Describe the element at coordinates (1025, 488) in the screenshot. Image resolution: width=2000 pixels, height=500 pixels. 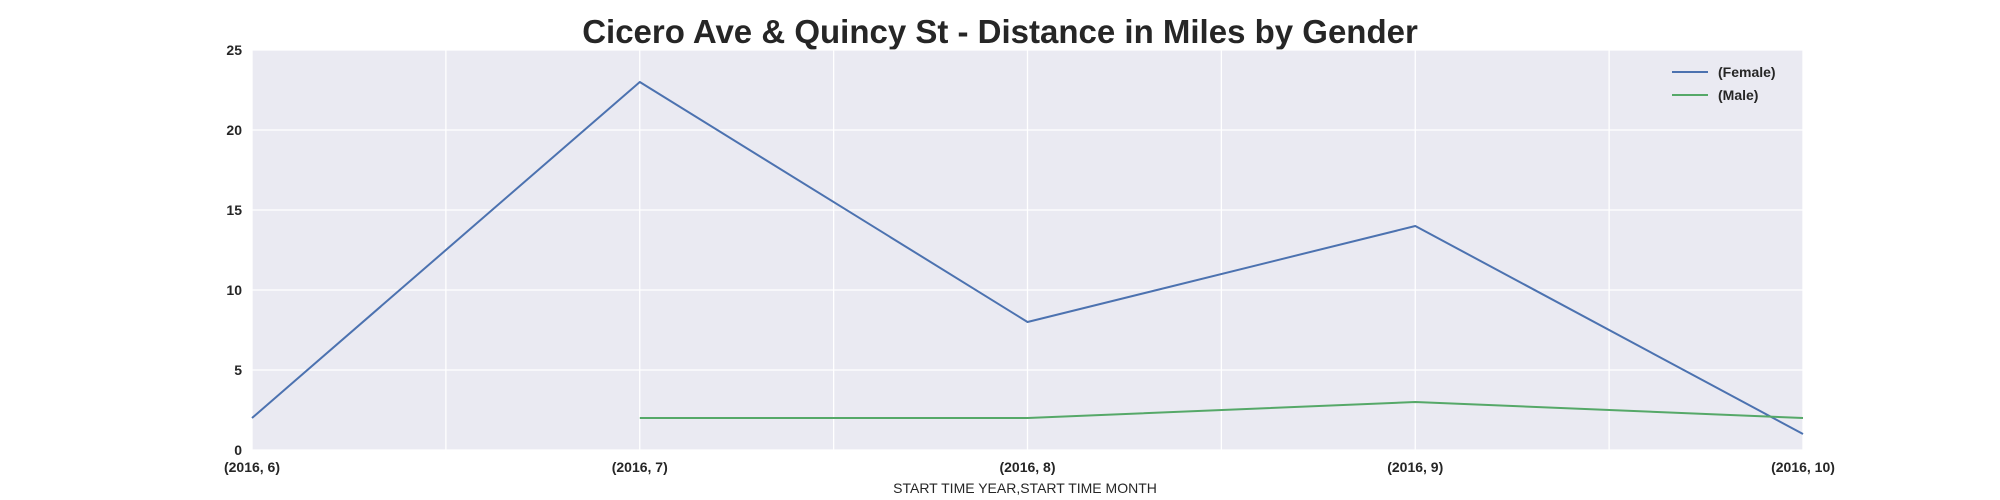
I see `x-axis-label: START TIME YEAR,START TIME MONTH` at that location.